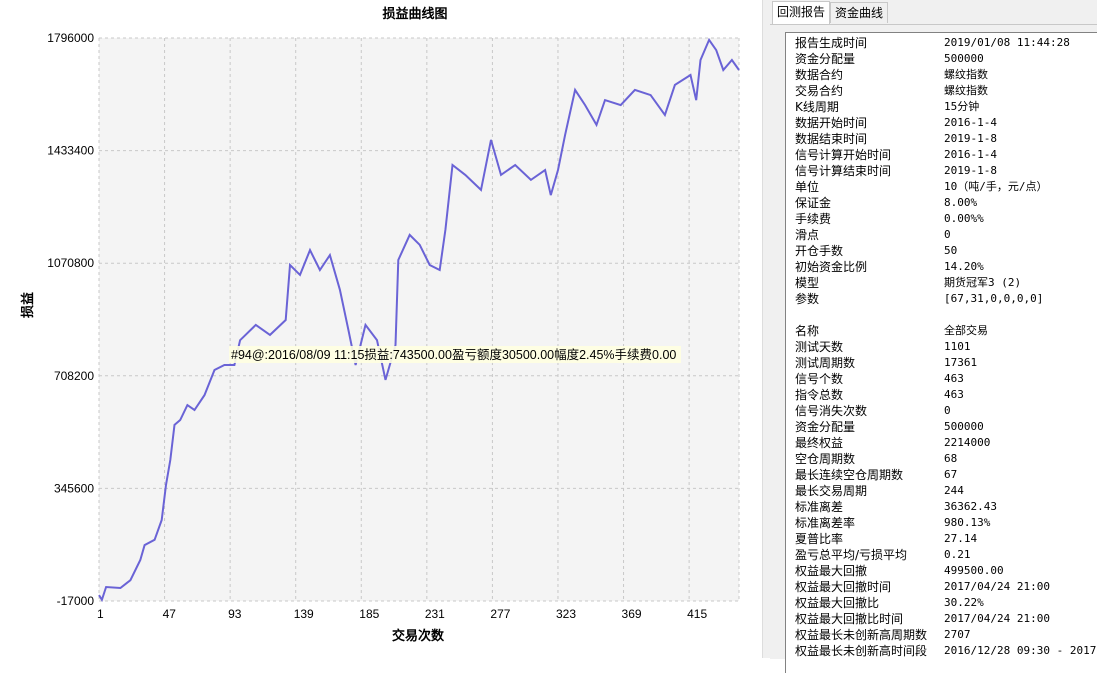  I want to click on report-key: 信号消失次数, so click(831, 411).